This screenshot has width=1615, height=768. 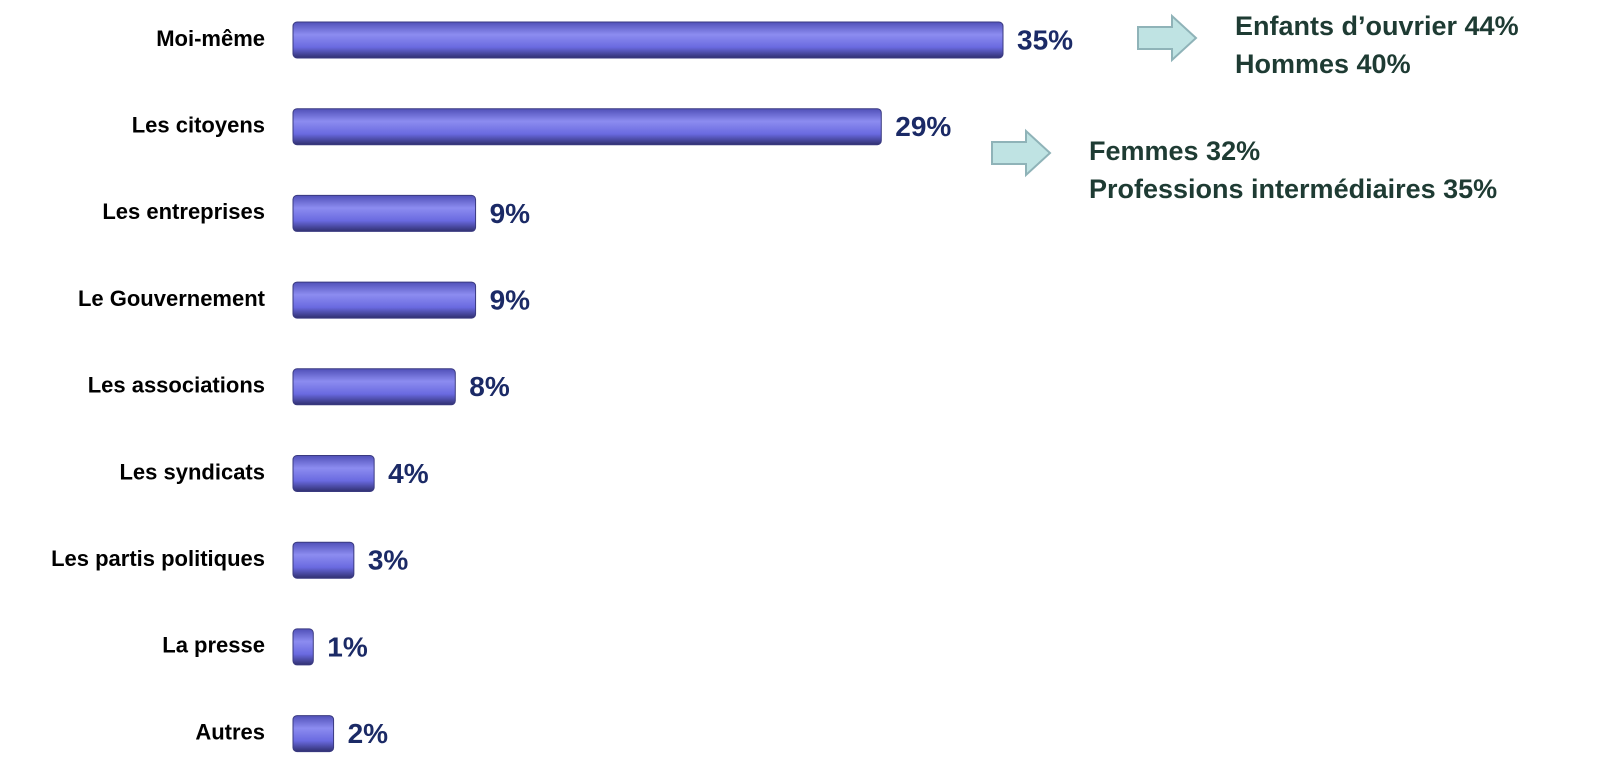 I want to click on category-label: Les entreprises, so click(x=183, y=211).